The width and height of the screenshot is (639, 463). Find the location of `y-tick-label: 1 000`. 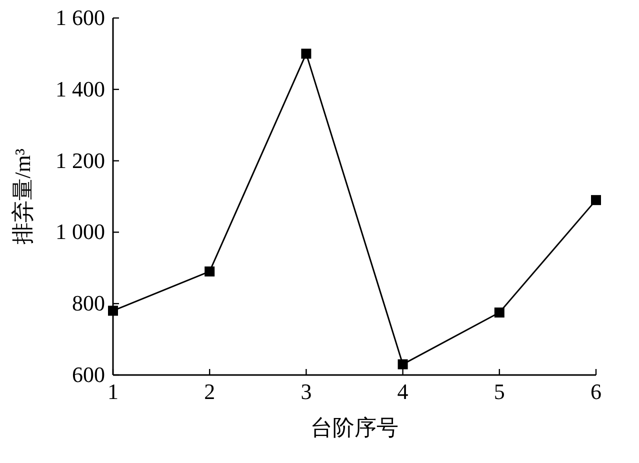

y-tick-label: 1 000 is located at coordinates (80, 231).